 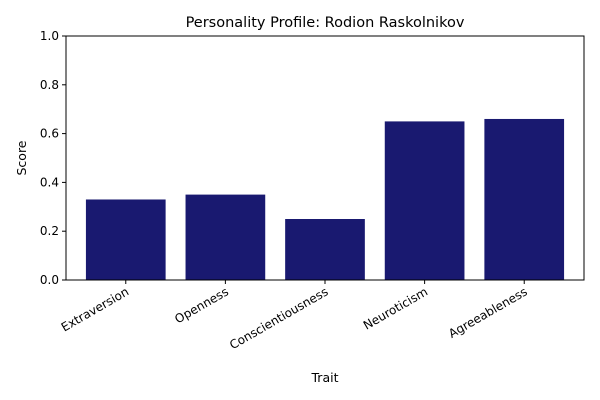 I want to click on y-tick-label: 0.2, so click(x=49, y=231).